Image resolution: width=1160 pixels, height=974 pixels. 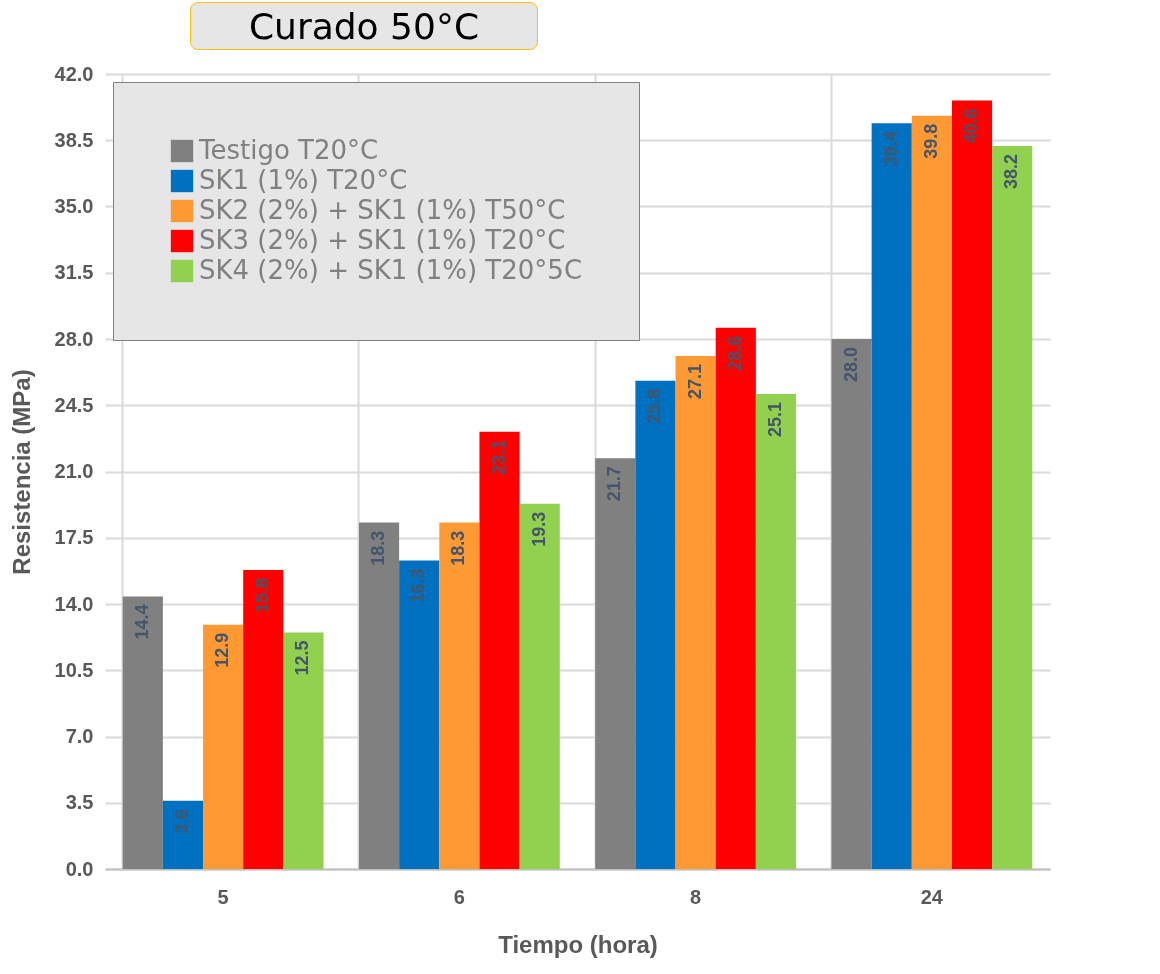 What do you see at coordinates (303, 180) in the screenshot?
I see `legend-label: SK1 (1%) T20°C` at bounding box center [303, 180].